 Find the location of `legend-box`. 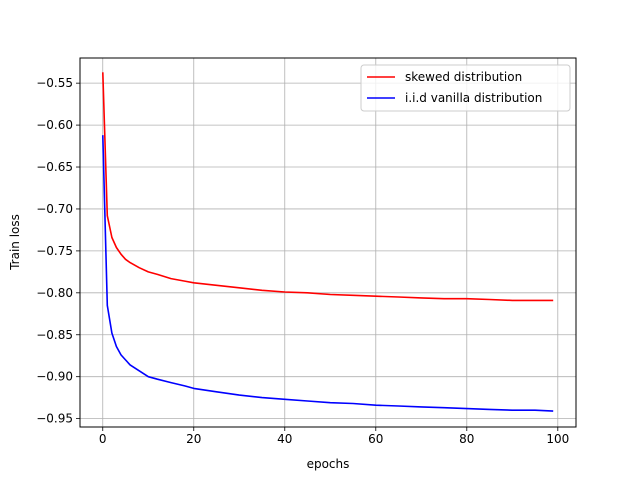

legend-box is located at coordinates (465, 88).